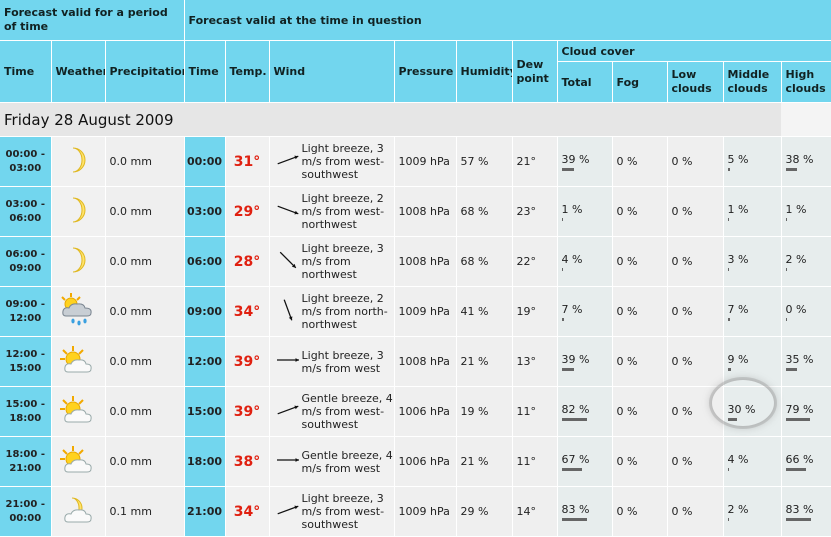 Image resolution: width=831 pixels, height=537 pixels. What do you see at coordinates (332, 461) in the screenshot?
I see `wind-cell: Gentle breeze, 4 m/s from west` at bounding box center [332, 461].